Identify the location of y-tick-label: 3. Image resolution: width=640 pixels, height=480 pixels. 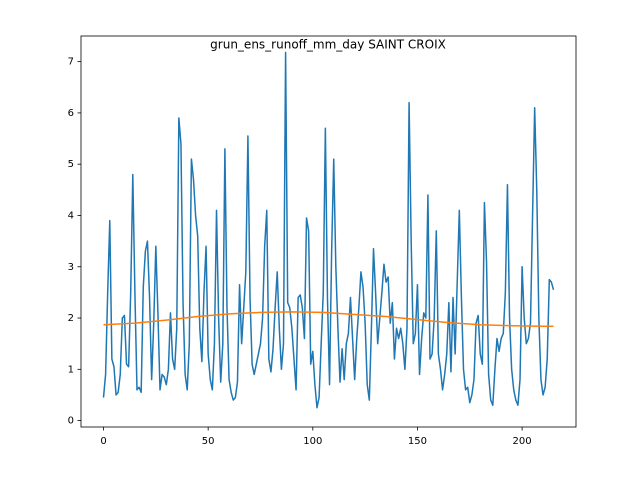
(71, 267).